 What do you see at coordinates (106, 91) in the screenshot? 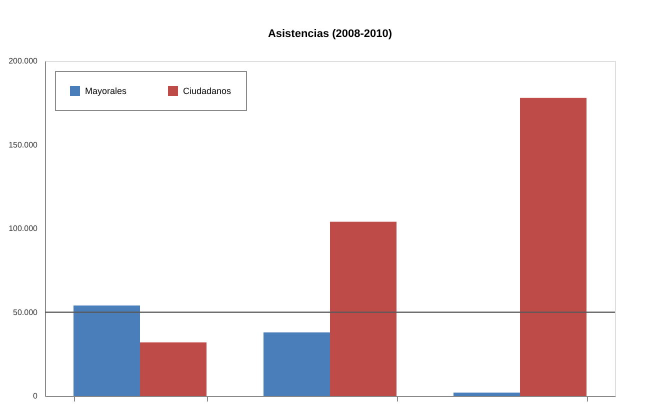
I see `legend-label: Mayorales` at bounding box center [106, 91].